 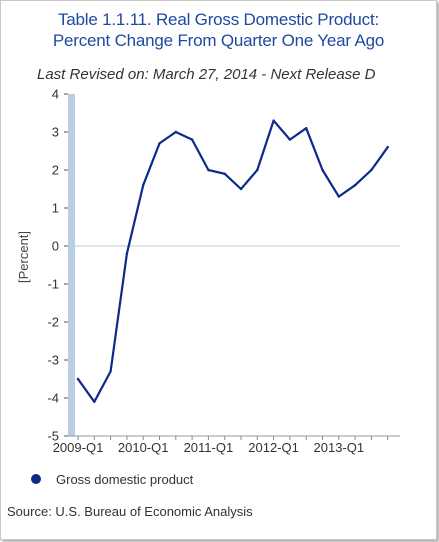 I want to click on y-tick-label: 4, so click(x=55, y=94).